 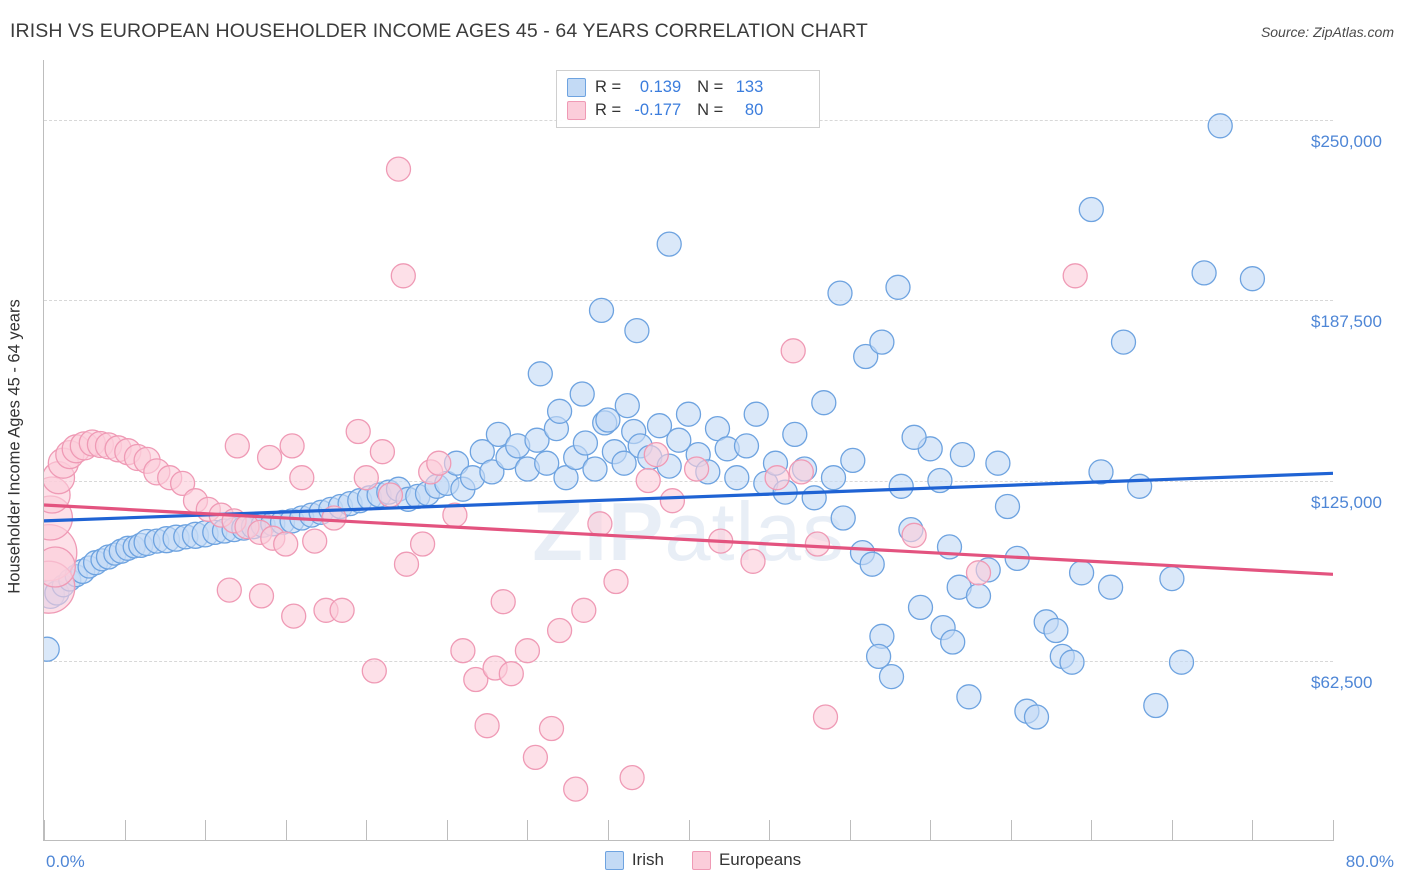 I want to click on y-axis-title-text: Householder Income Ages 45 - 64 years, so click(x=14, y=446).